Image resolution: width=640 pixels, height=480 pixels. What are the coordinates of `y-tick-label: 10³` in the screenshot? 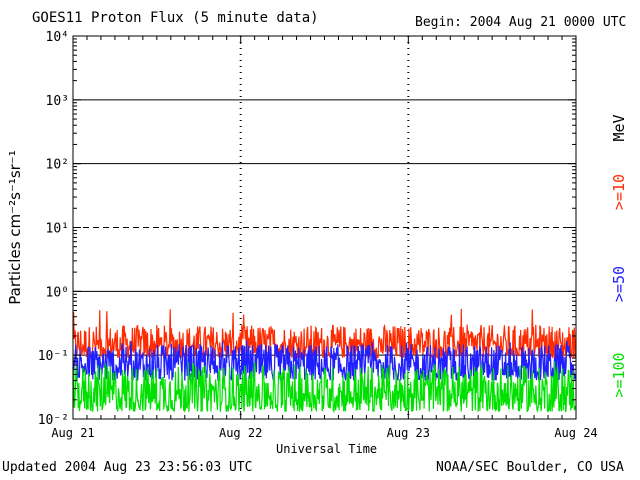 It's located at (57, 101).